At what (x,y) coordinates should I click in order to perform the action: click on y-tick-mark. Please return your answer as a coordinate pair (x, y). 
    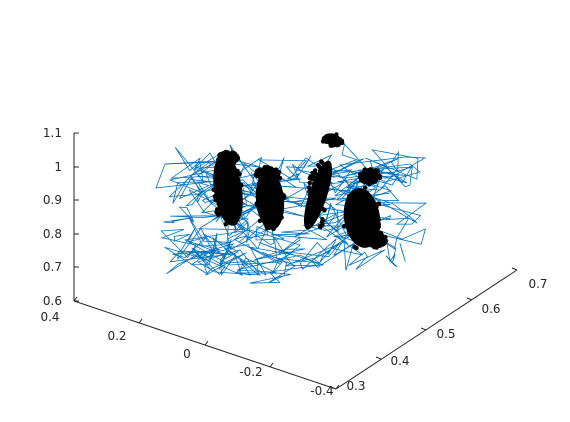
    Looking at the image, I should click on (423, 329).